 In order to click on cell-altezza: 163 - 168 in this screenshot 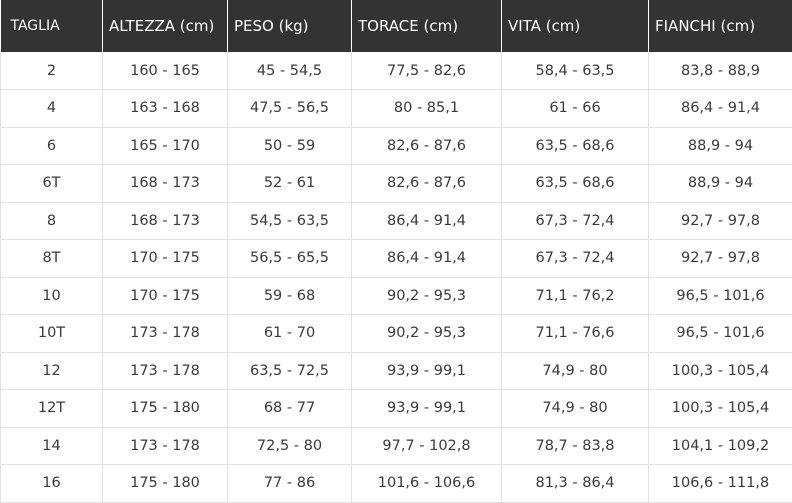, I will do `click(165, 109)`.